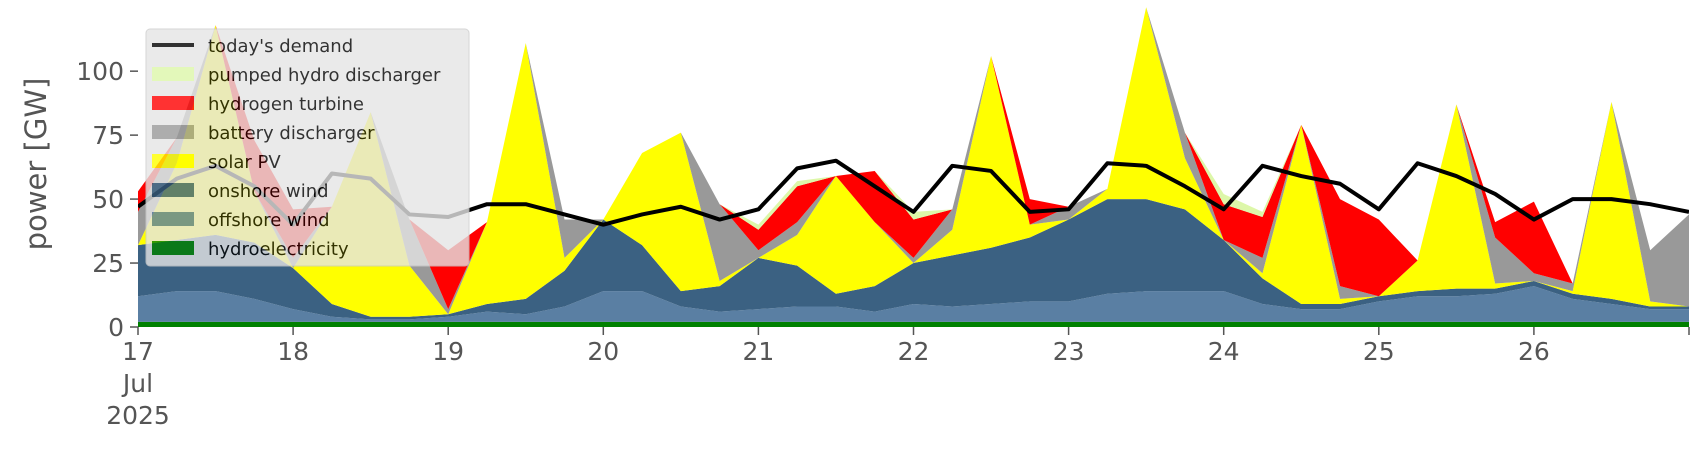 The image size is (1706, 460). Describe the element at coordinates (173, 248) in the screenshot. I see `legend-swatch-hydroelectricity` at that location.